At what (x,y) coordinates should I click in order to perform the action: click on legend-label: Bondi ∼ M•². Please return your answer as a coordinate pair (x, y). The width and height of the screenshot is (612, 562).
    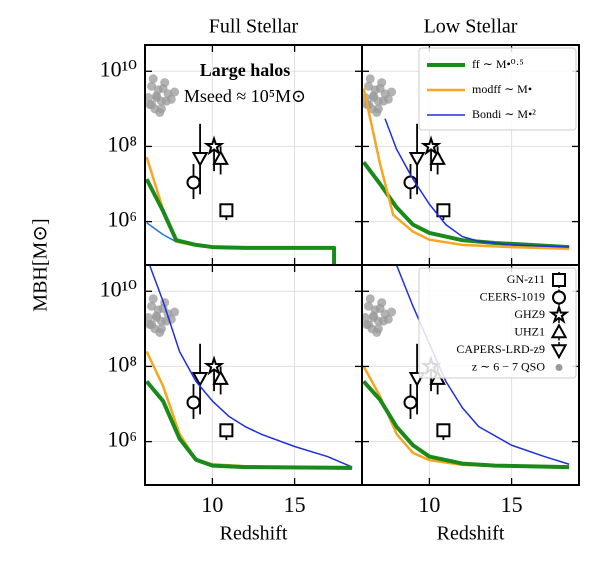
    Looking at the image, I should click on (504, 114).